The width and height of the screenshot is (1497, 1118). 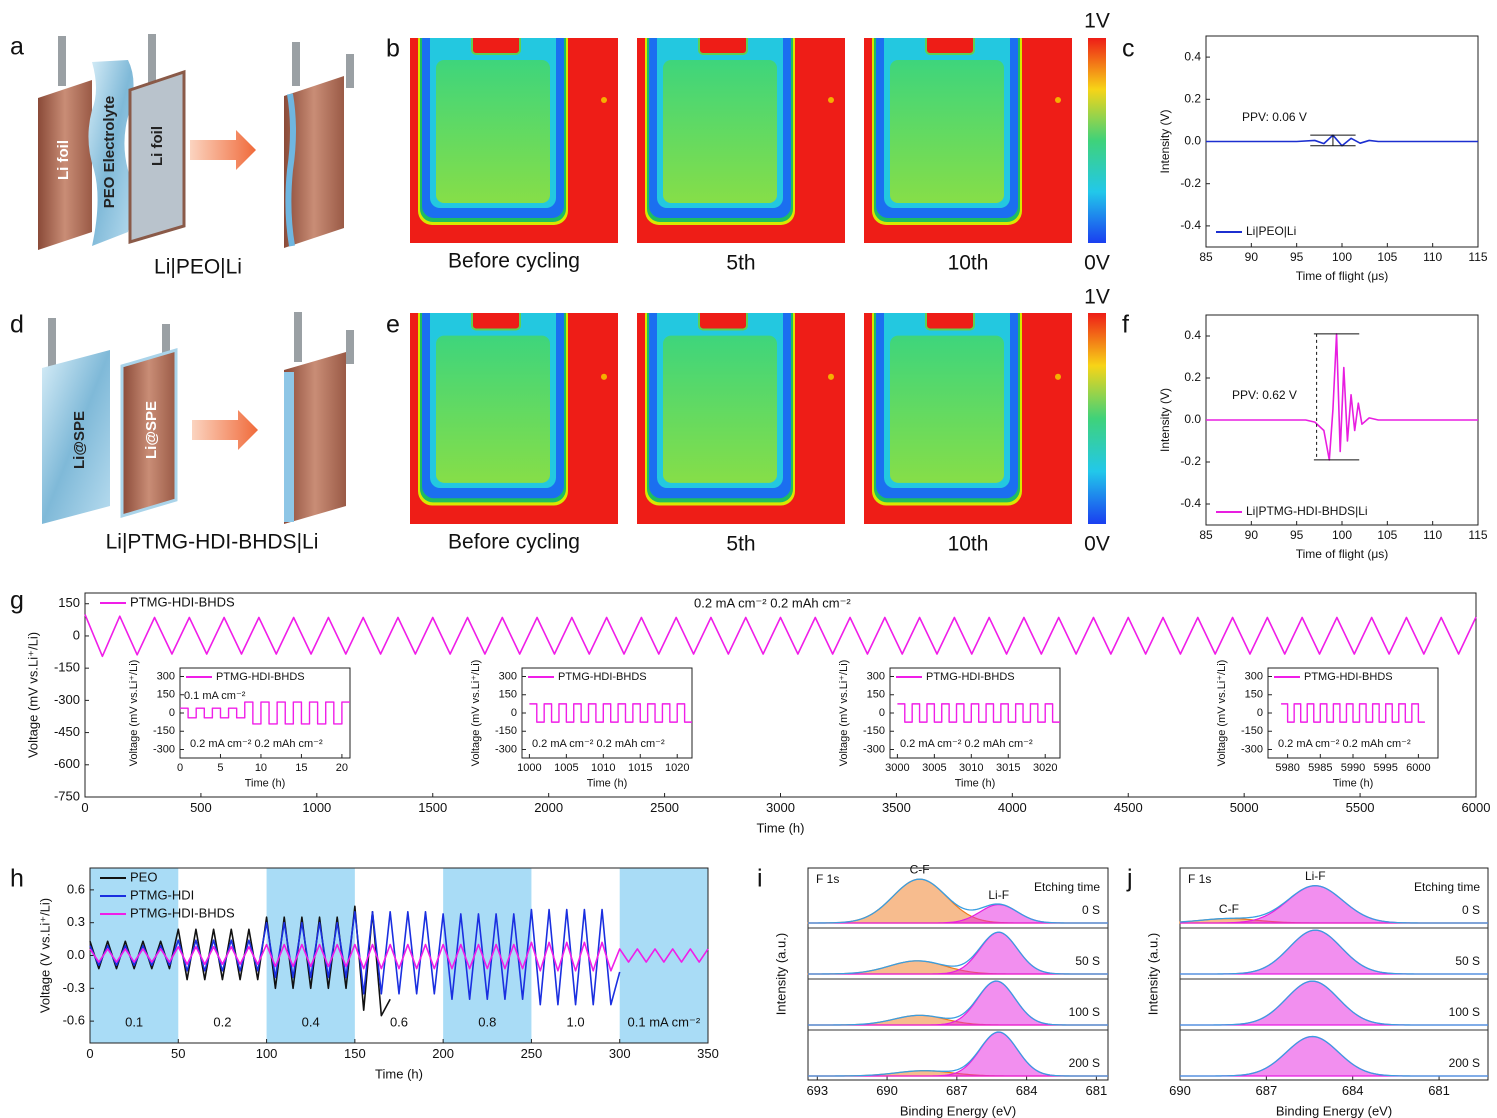 I want to click on y-tick-label: 0, so click(x=514, y=713).